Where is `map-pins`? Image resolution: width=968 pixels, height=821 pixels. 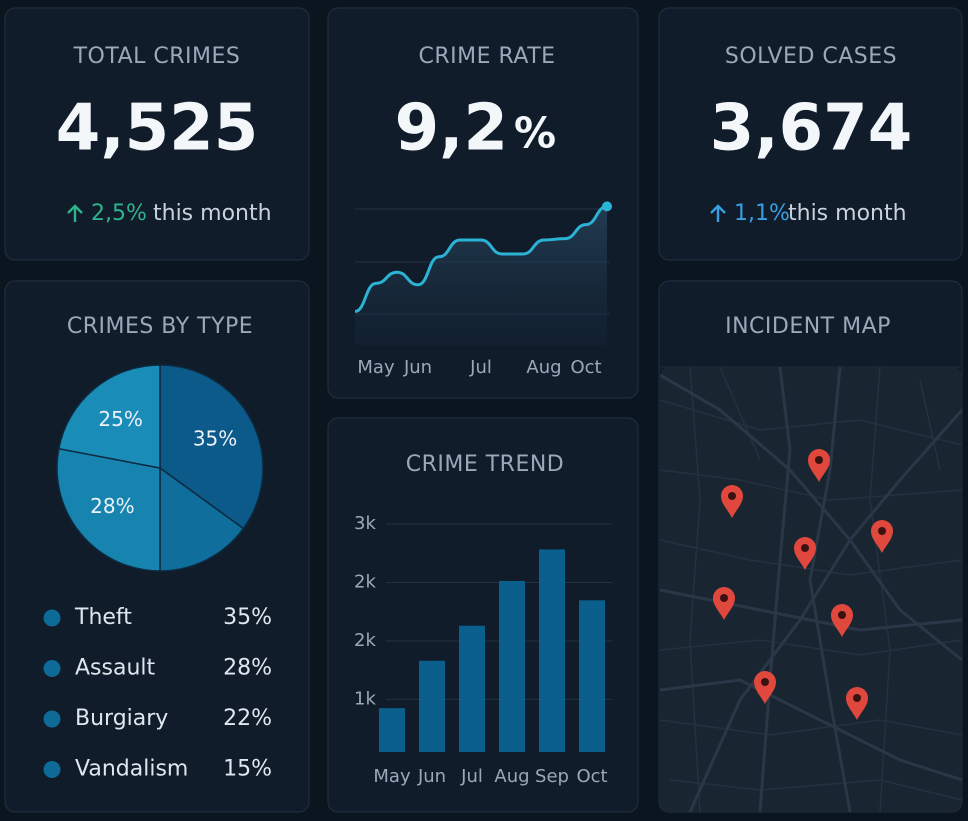
map-pins is located at coordinates (803, 584).